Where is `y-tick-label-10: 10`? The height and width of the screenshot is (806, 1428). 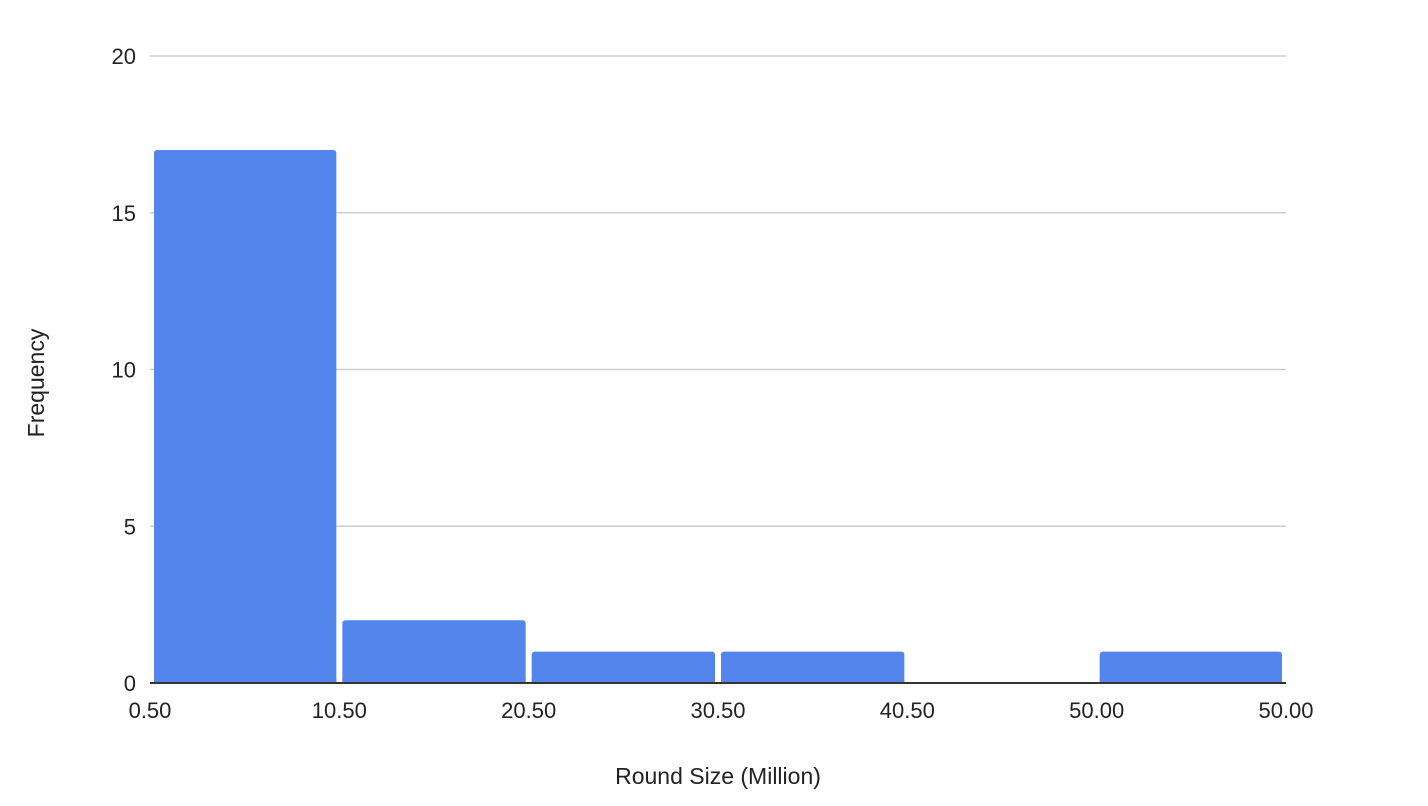
y-tick-label-10: 10 is located at coordinates (124, 370).